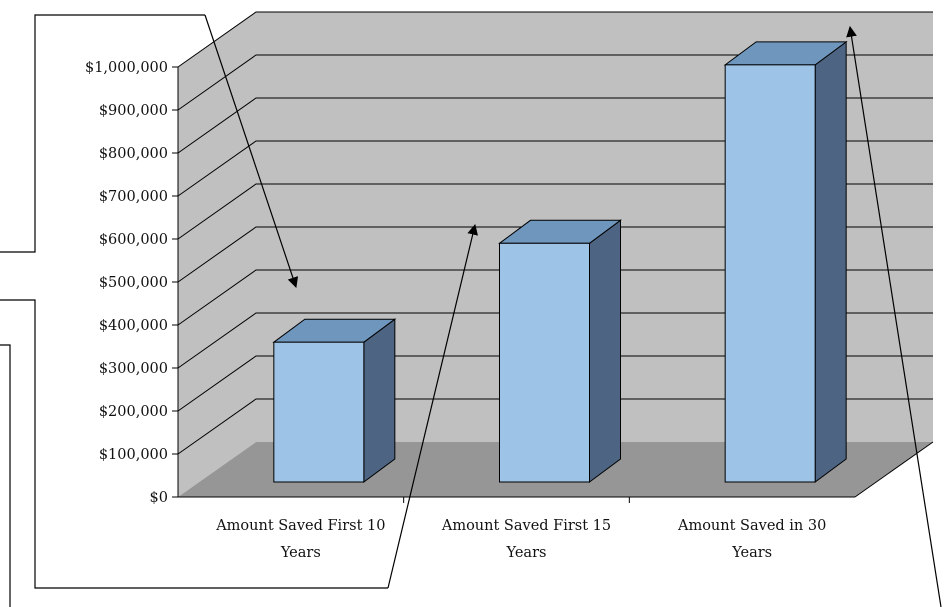 The image size is (949, 607). Describe the element at coordinates (432, 406) in the screenshot. I see `callout-arrow-15yr` at that location.